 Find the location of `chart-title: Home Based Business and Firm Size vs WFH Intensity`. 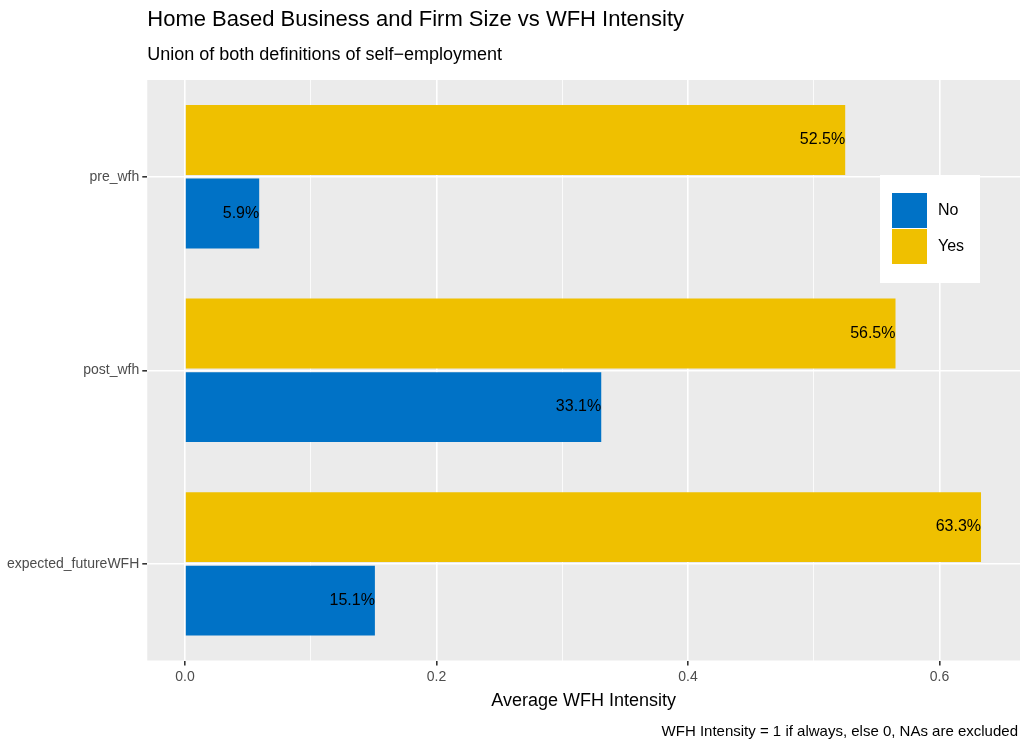

chart-title: Home Based Business and Firm Size vs WFH Intensity is located at coordinates (416, 18).